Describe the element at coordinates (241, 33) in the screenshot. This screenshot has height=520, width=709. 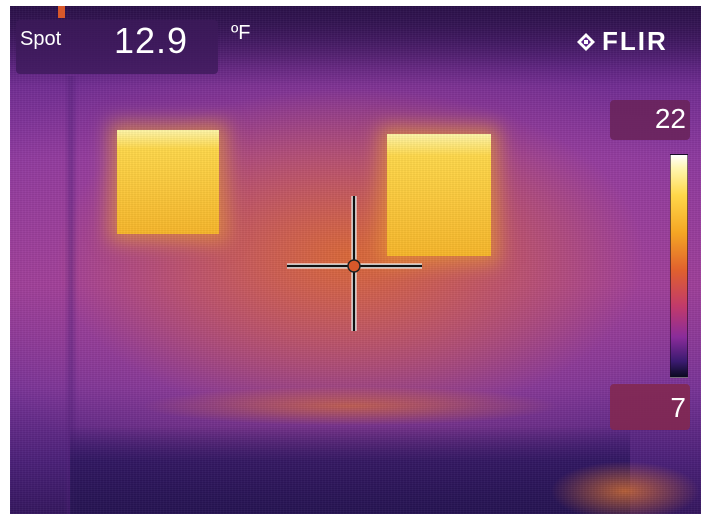
I see `temperature-unit: ºF` at that location.